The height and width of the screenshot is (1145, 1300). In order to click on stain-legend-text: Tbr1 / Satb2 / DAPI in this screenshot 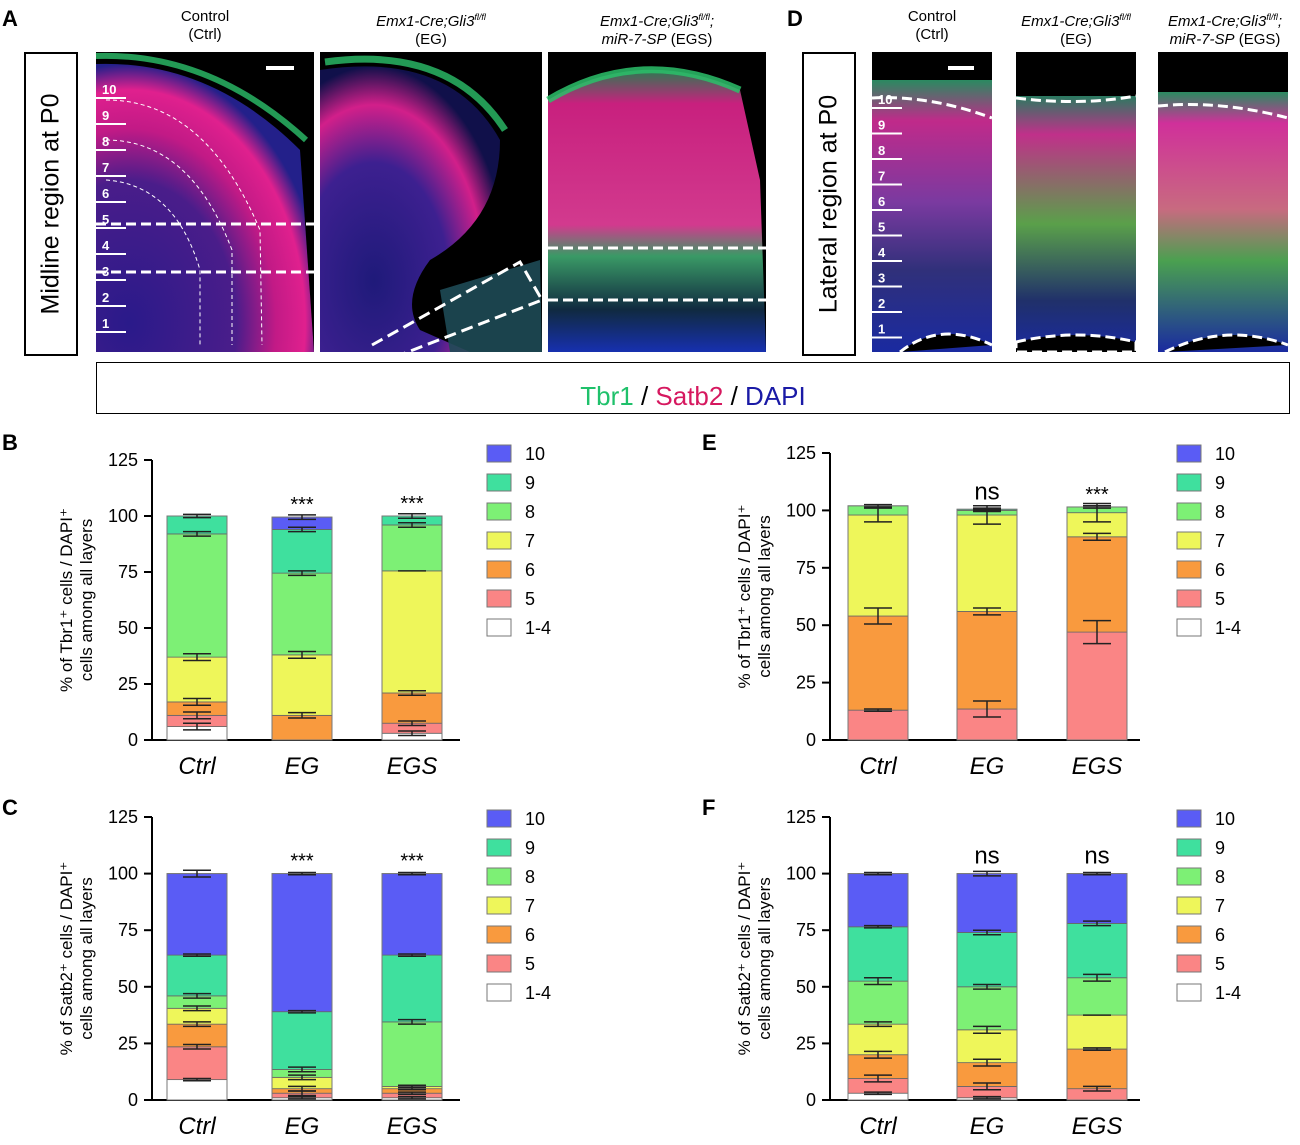, I will do `click(693, 396)`.